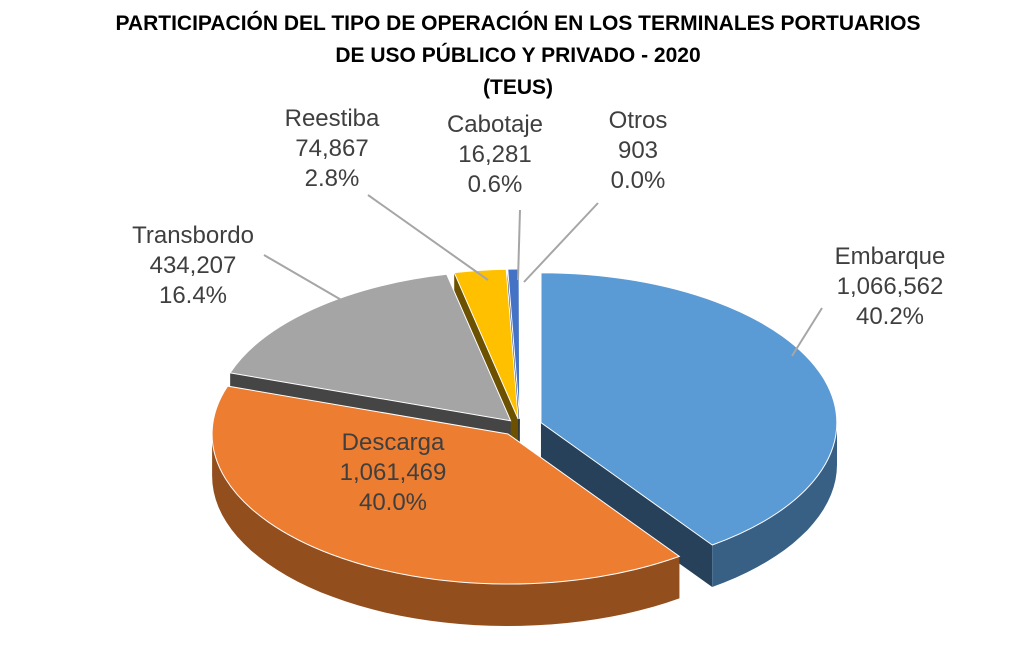  What do you see at coordinates (332, 118) in the screenshot?
I see `data-label-reestiba-name: Reestiba` at bounding box center [332, 118].